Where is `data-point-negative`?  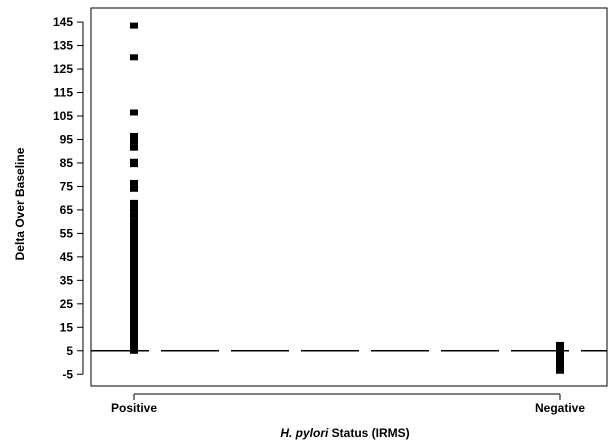
data-point-negative is located at coordinates (560, 370).